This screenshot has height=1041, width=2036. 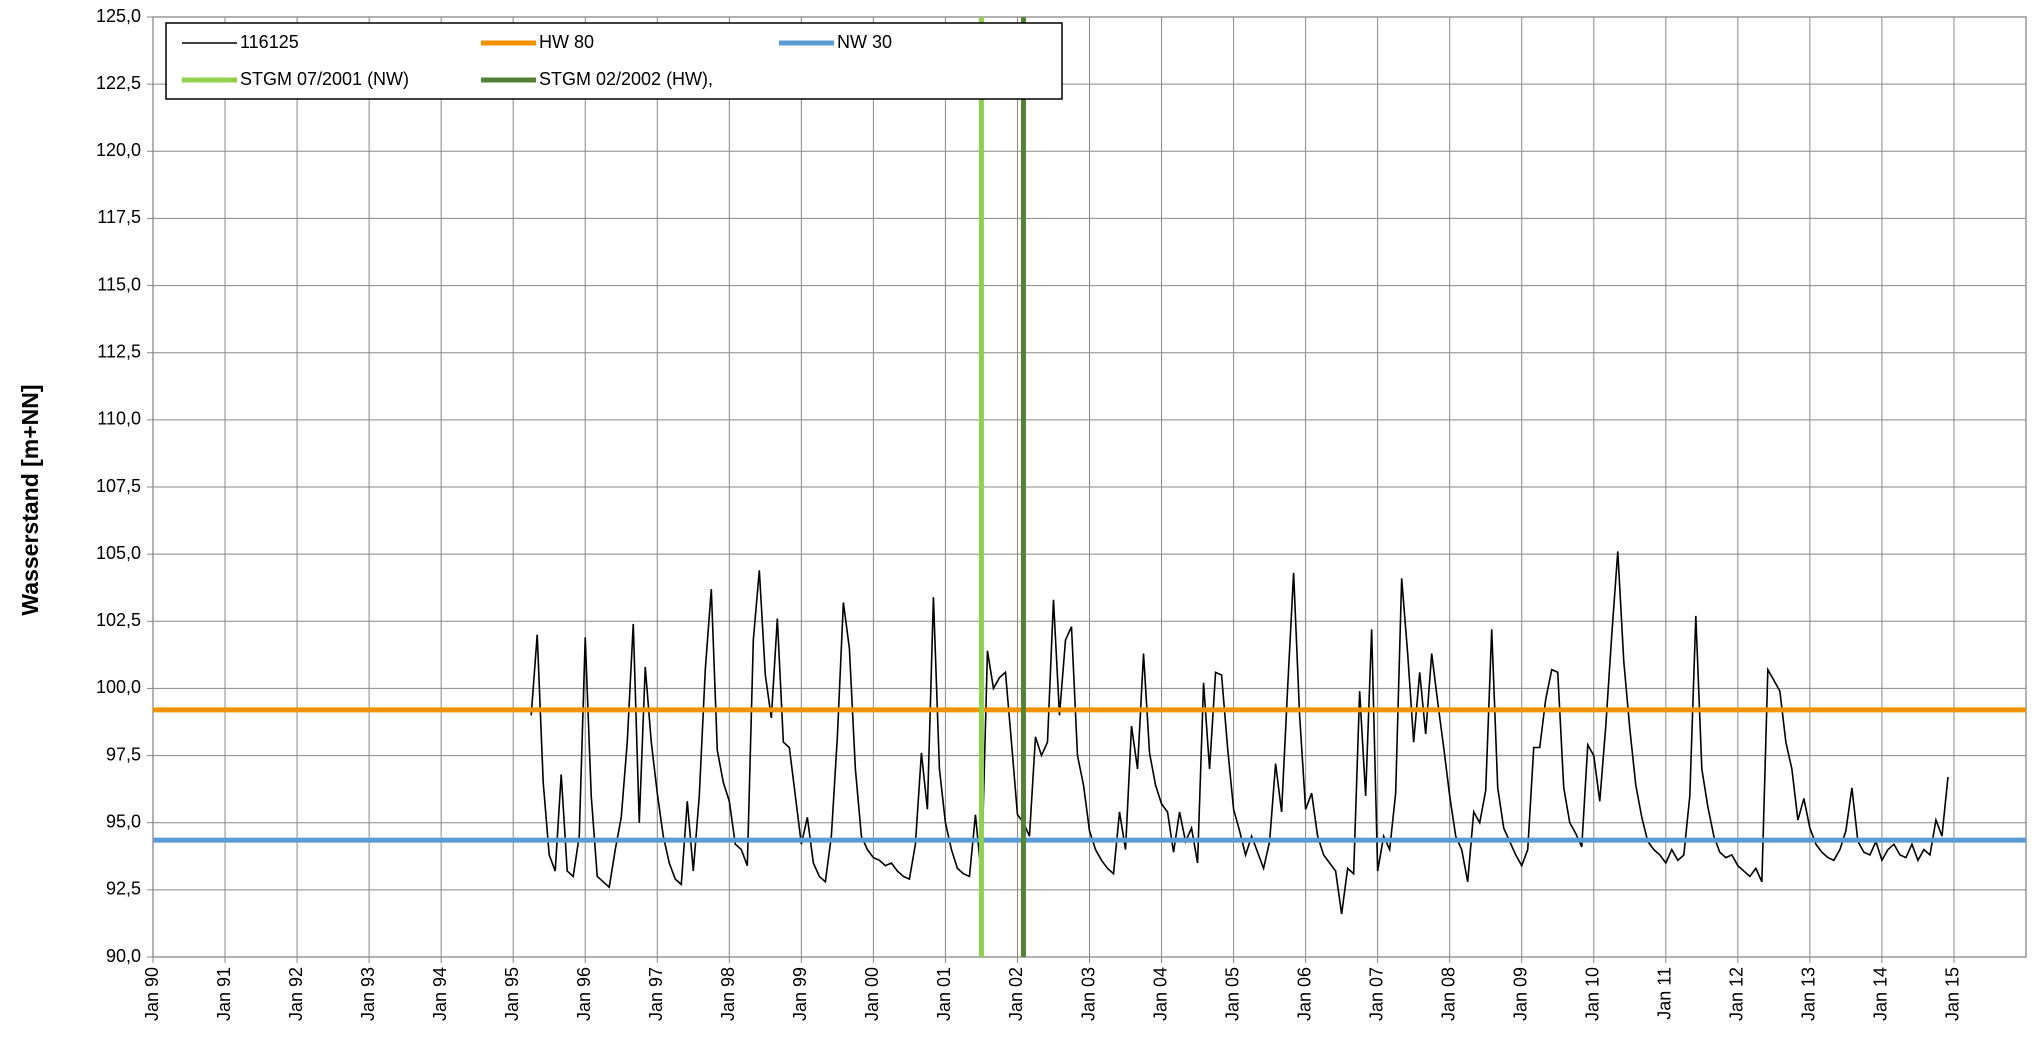 I want to click on legend-label: 116125, so click(x=269, y=42).